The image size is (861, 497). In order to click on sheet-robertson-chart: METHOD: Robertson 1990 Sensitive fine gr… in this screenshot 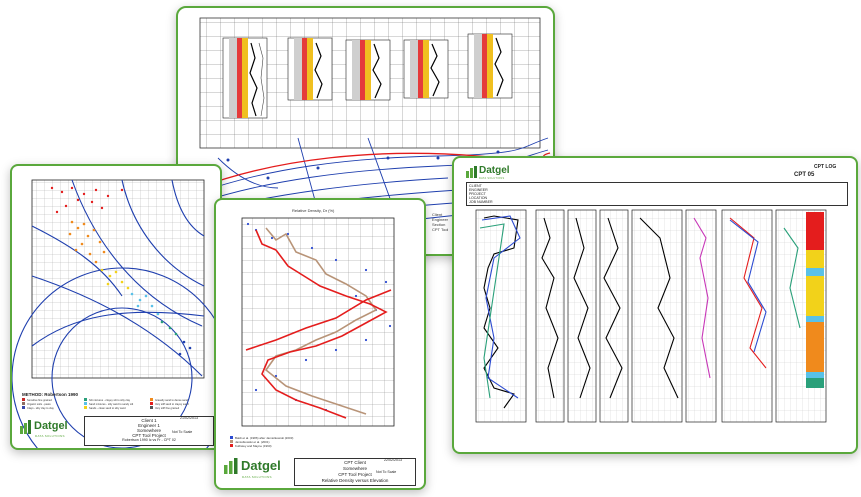, I will do `click(116, 307)`.